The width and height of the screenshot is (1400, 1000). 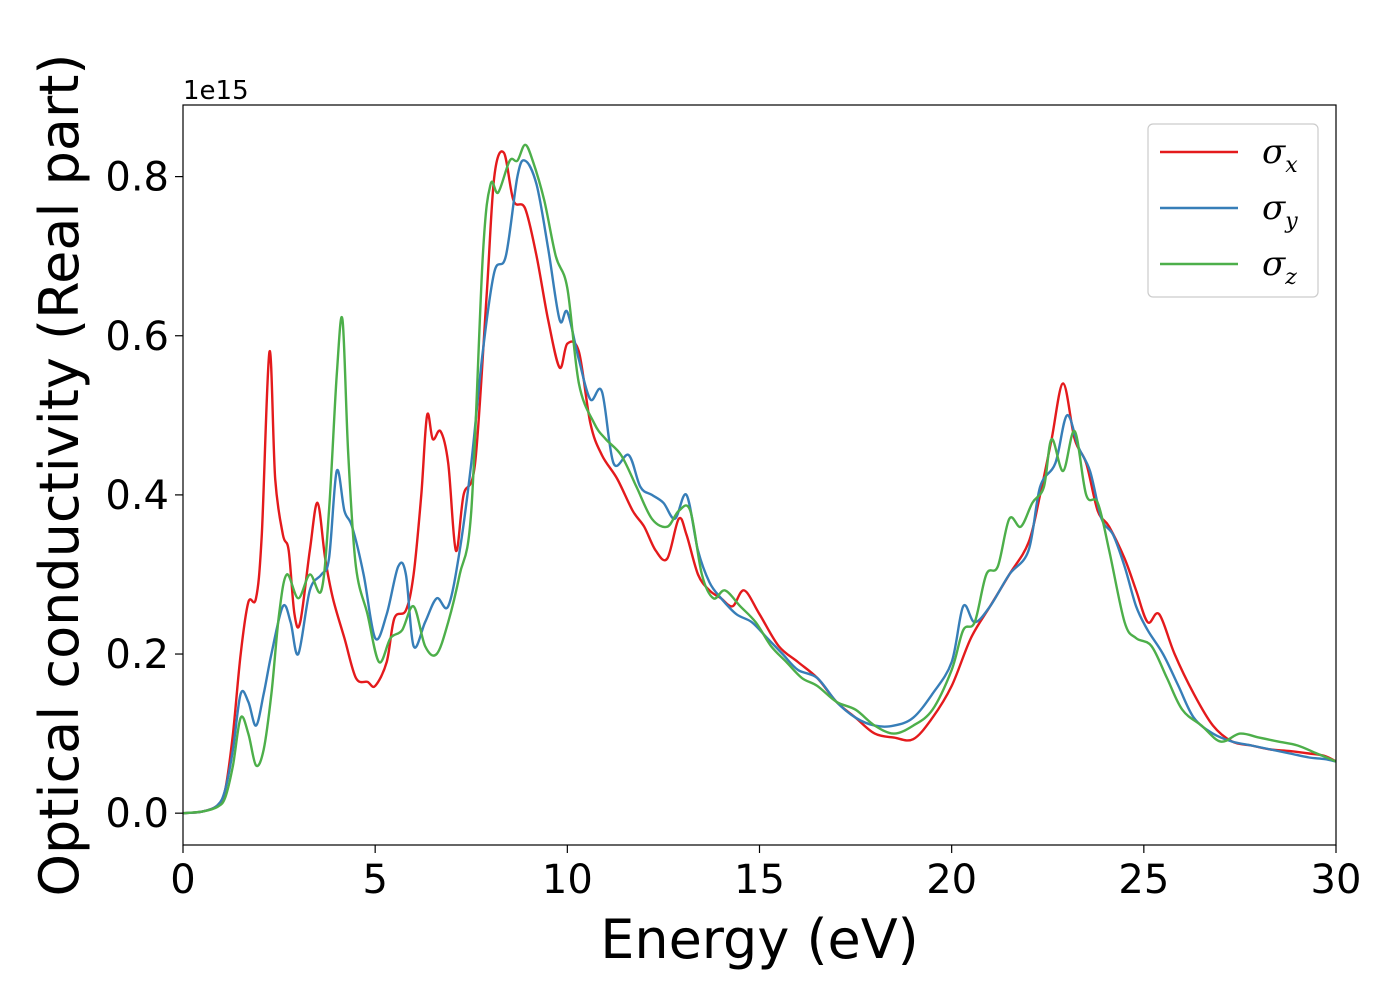 What do you see at coordinates (951, 880) in the screenshot?
I see `x-tick-label: 20` at bounding box center [951, 880].